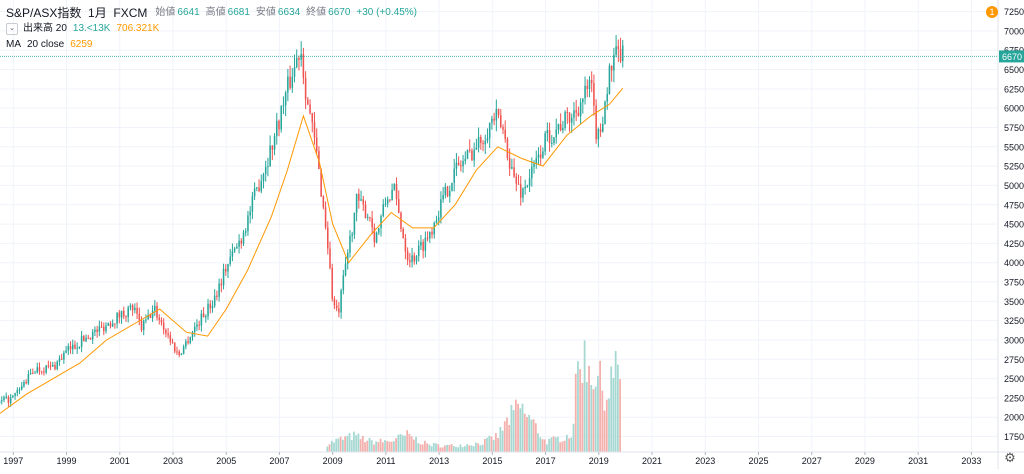 The image size is (1024, 474). I want to click on gear-icon: ⚙, so click(1010, 458).